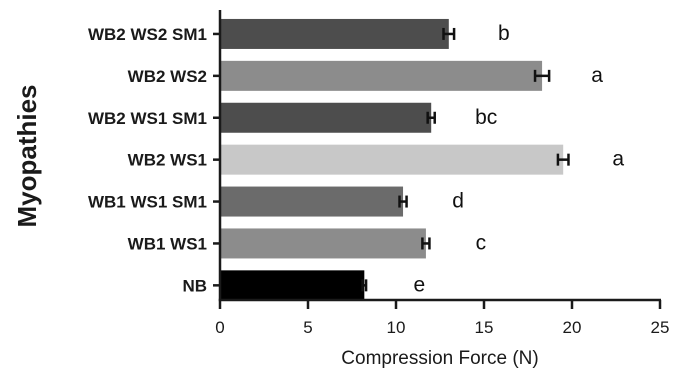  Describe the element at coordinates (572, 327) in the screenshot. I see `x-tick-label: 20` at that location.